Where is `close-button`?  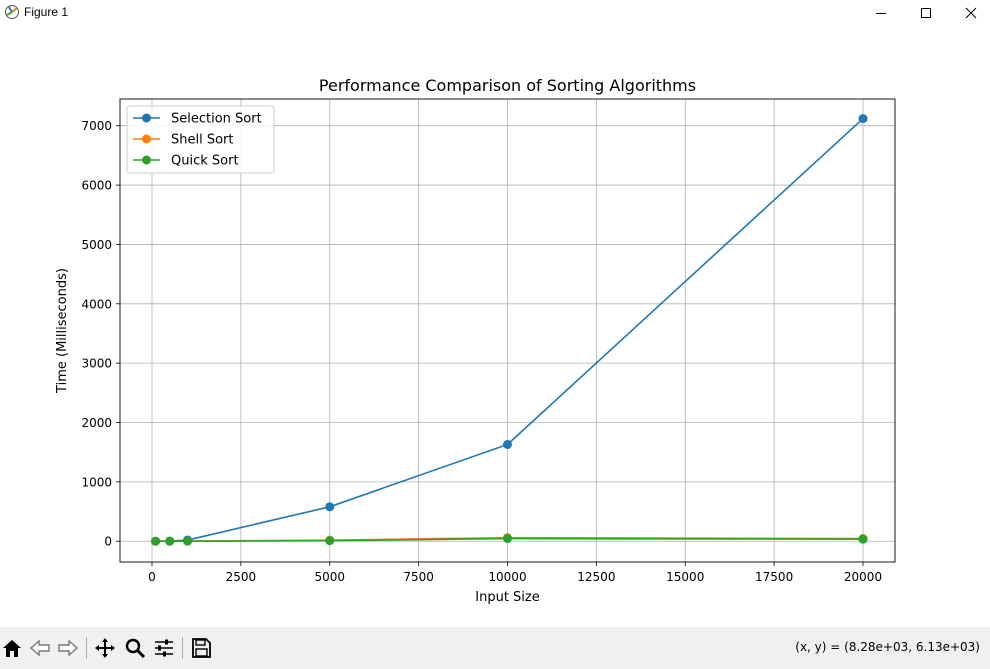
close-button is located at coordinates (969, 13).